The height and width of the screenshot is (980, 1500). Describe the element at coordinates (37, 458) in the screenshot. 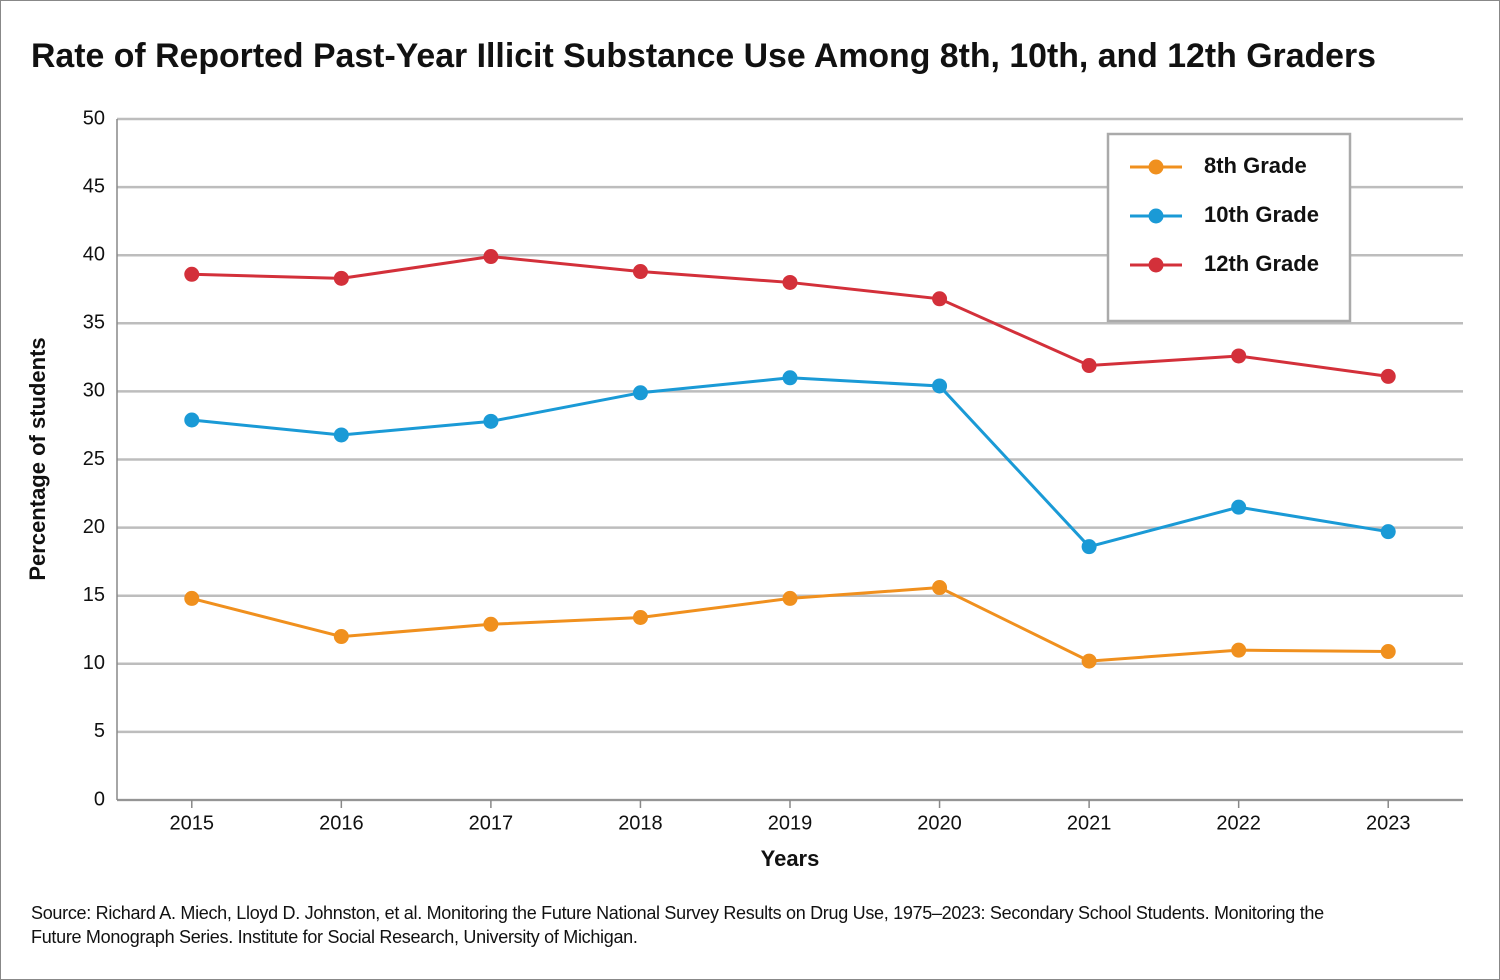

I see `y-axis-label: Percentage of students` at that location.